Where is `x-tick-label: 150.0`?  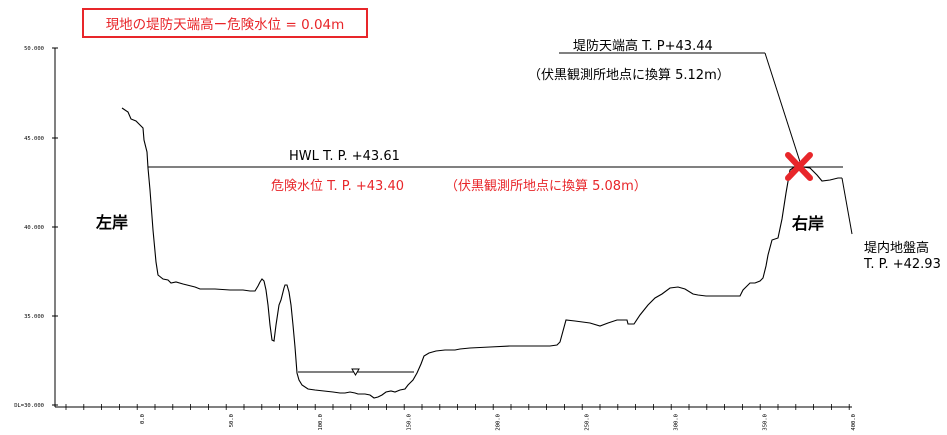
x-tick-label: 150.0 is located at coordinates (410, 422).